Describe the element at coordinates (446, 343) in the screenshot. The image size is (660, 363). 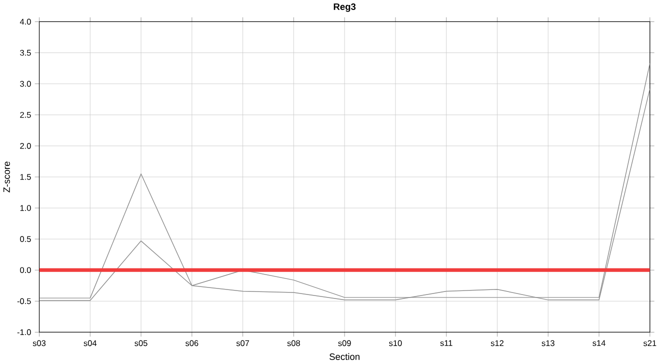
I see `x-tick-label: s11` at that location.